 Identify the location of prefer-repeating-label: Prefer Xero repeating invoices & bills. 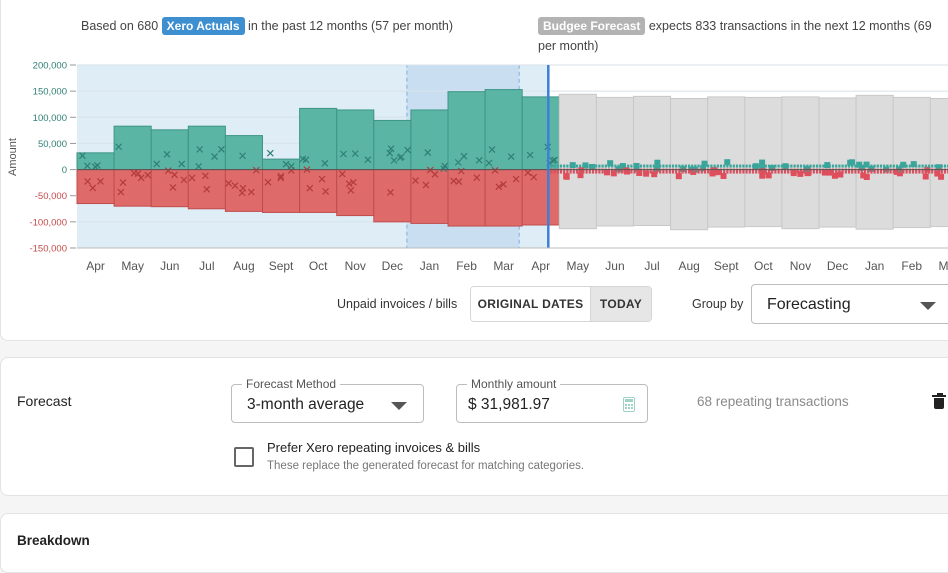
(374, 447).